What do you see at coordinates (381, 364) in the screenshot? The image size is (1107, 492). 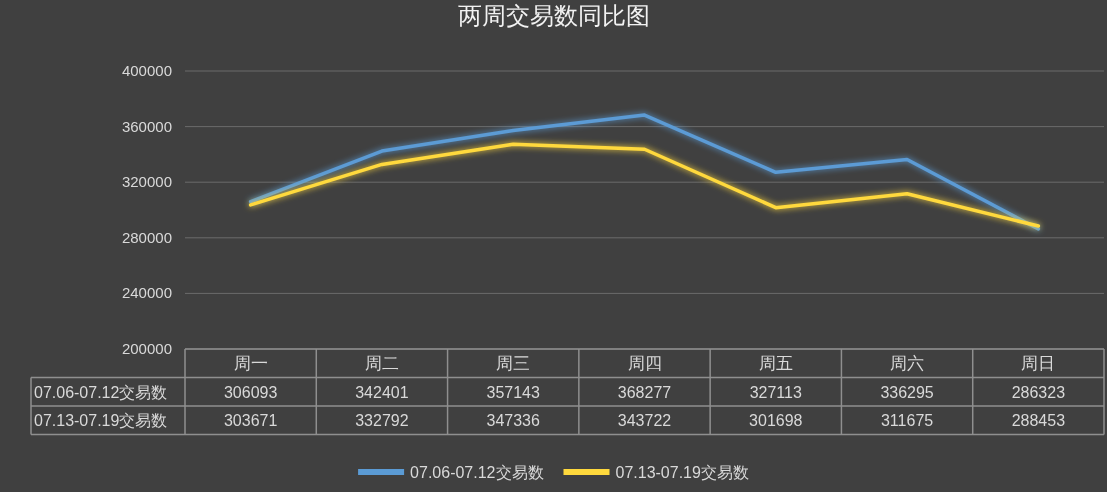 I see `x-category: 周二` at bounding box center [381, 364].